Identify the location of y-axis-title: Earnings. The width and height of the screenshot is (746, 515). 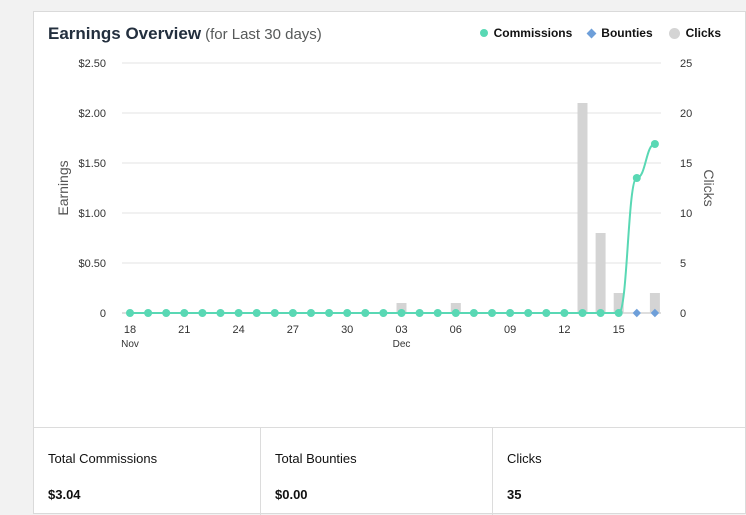
(63, 187).